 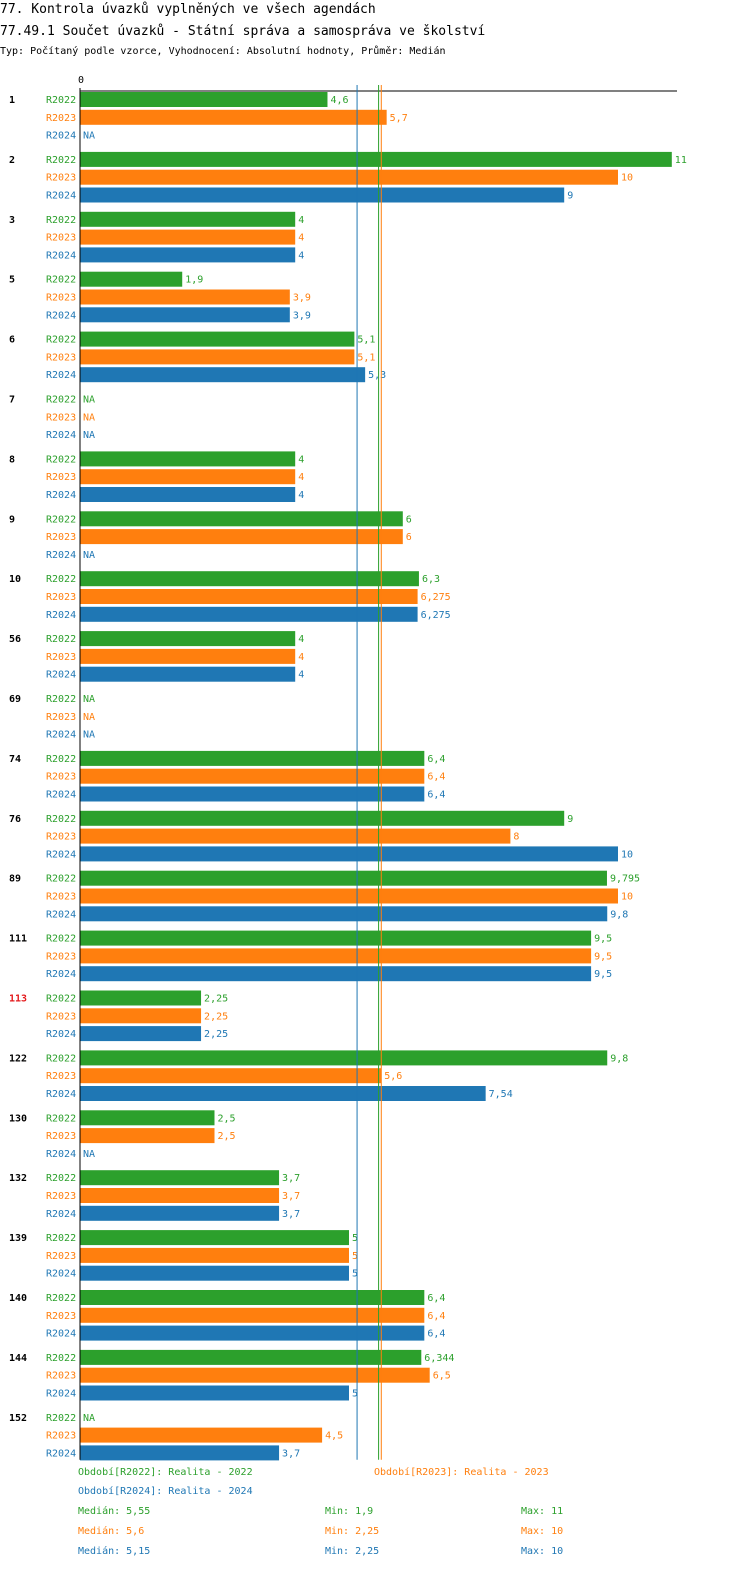 I want to click on value-label: 5,3, so click(x=377, y=375).